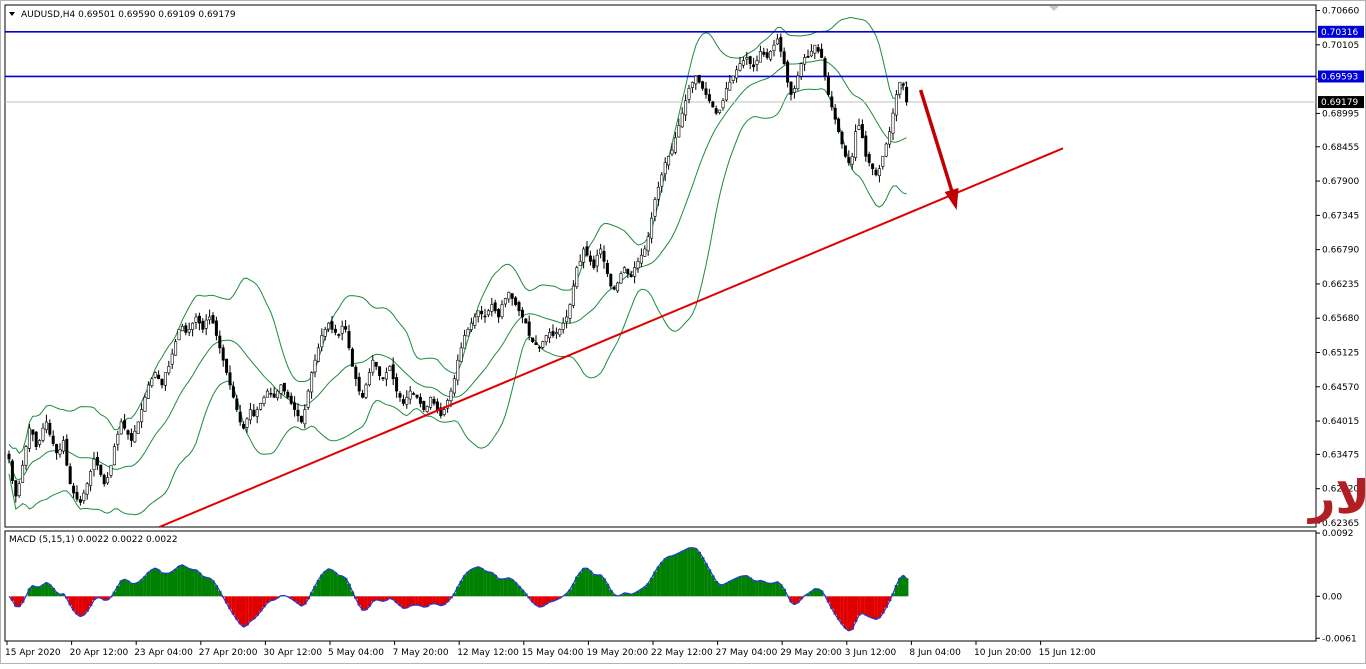 The image size is (1366, 669). Describe the element at coordinates (1332, 597) in the screenshot. I see `macd-tick-label: 0.00` at that location.